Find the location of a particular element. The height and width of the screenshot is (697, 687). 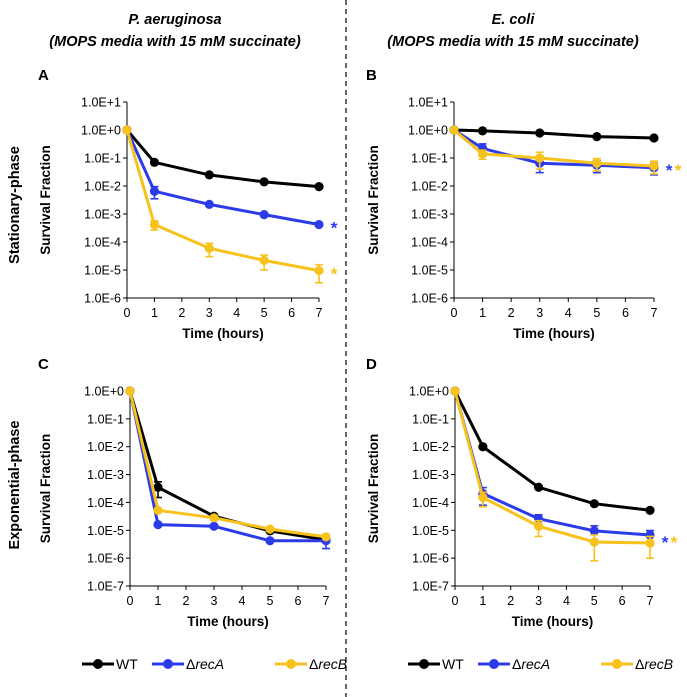

legend-marker-recA is located at coordinates (494, 664).